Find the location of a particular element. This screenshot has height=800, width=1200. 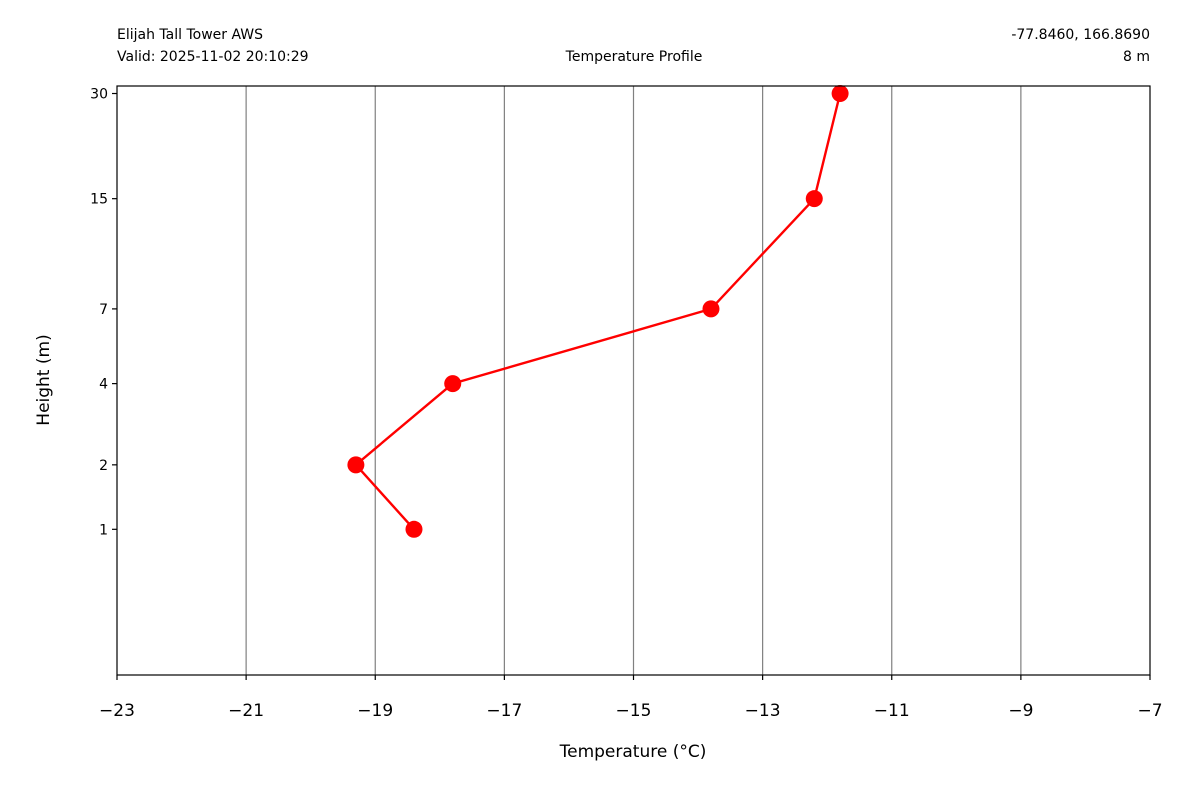

y-tick-label: 30 is located at coordinates (99, 95).